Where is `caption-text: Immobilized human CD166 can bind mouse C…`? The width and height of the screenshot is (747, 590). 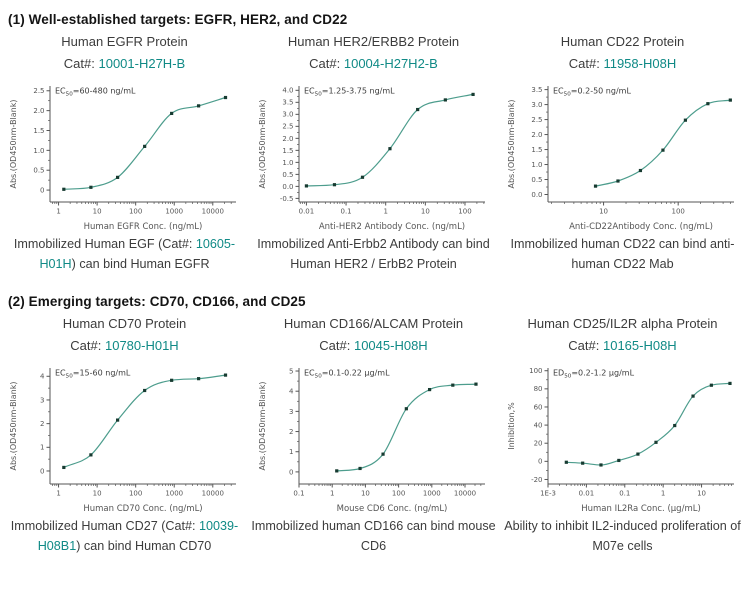 caption-text: Immobilized human CD166 can bind mouse C… is located at coordinates (373, 536).